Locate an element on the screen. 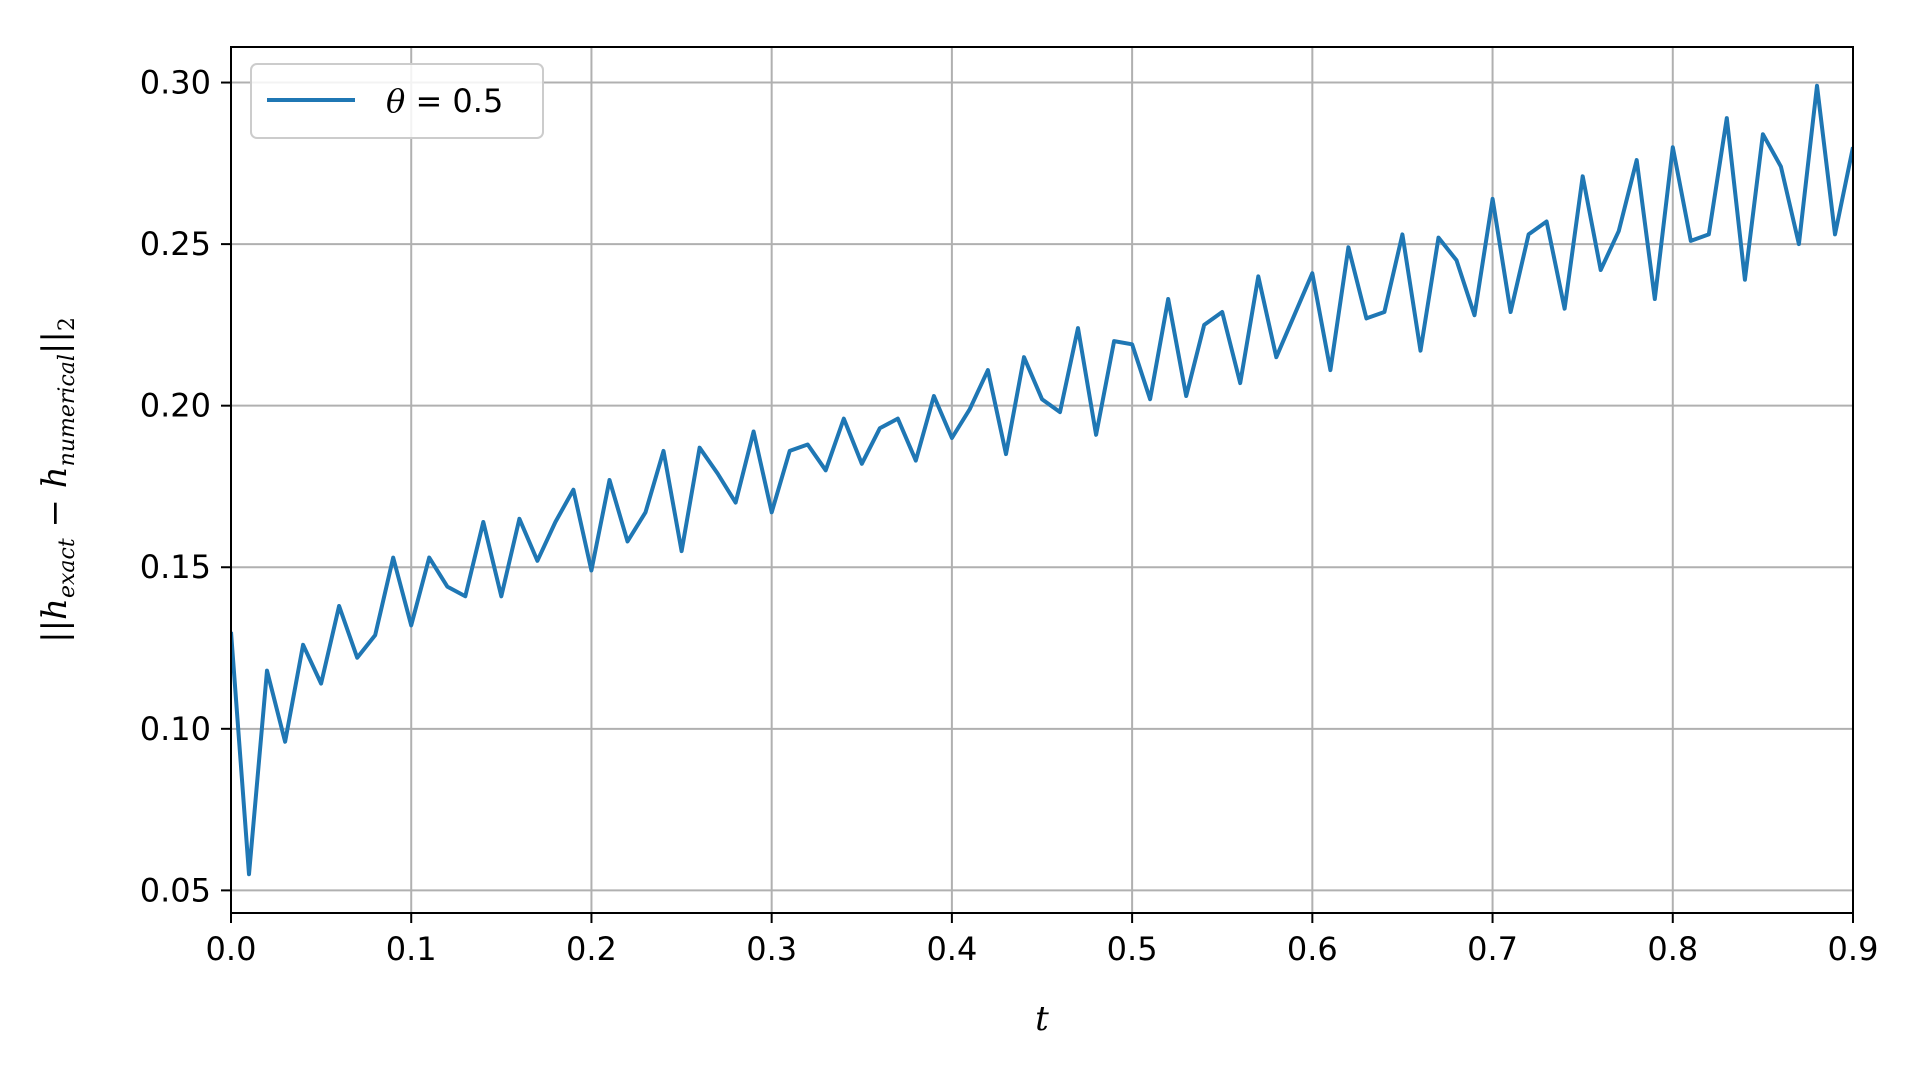 This screenshot has width=1920, height=1080. x-axis-label: t is located at coordinates (1042, 1019).